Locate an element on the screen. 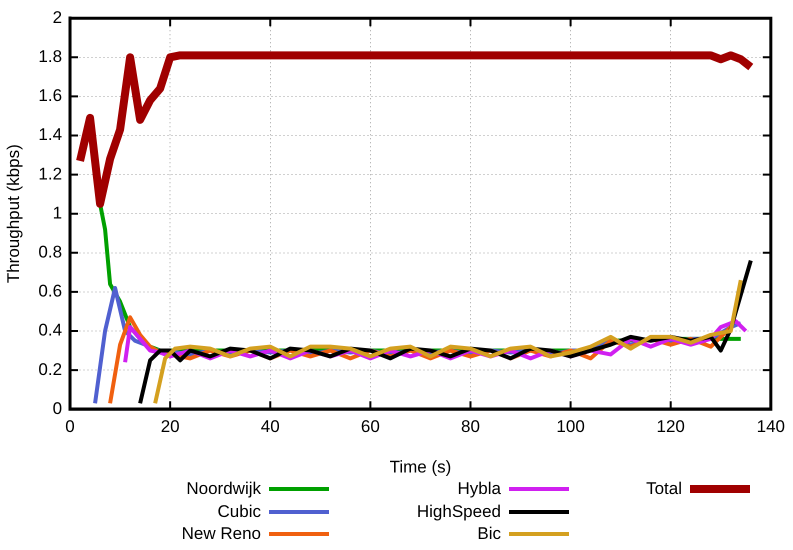  y-tick-label: 2 is located at coordinates (57, 17).